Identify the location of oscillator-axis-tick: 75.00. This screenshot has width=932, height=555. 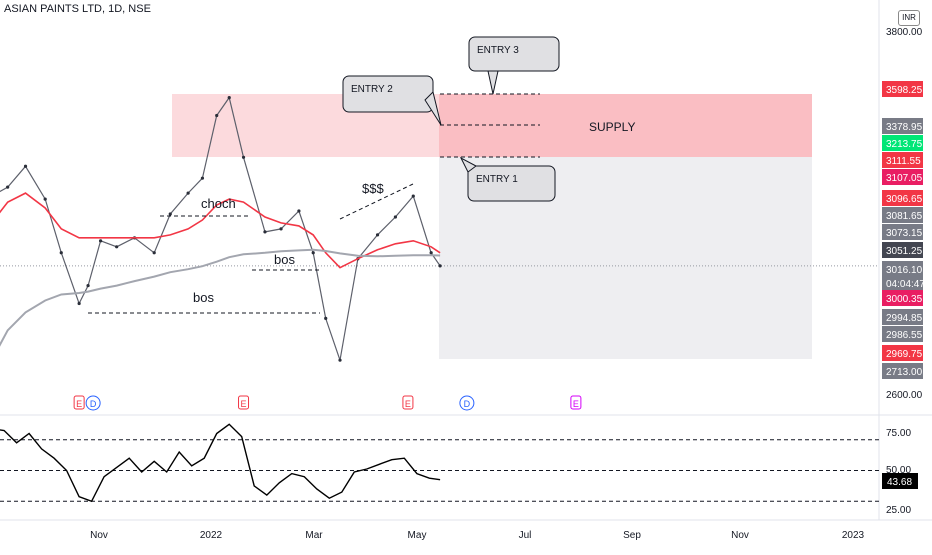
(898, 433).